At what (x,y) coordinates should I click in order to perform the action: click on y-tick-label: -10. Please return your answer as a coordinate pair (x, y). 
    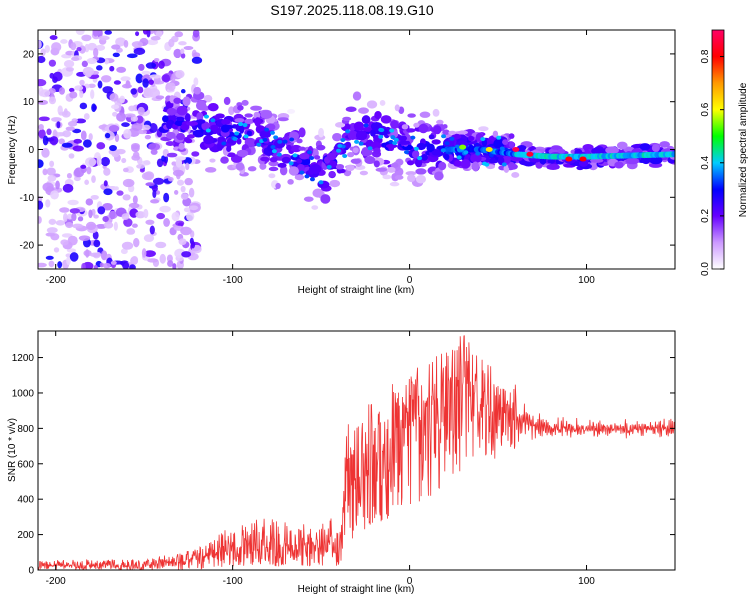
    Looking at the image, I should click on (27, 198).